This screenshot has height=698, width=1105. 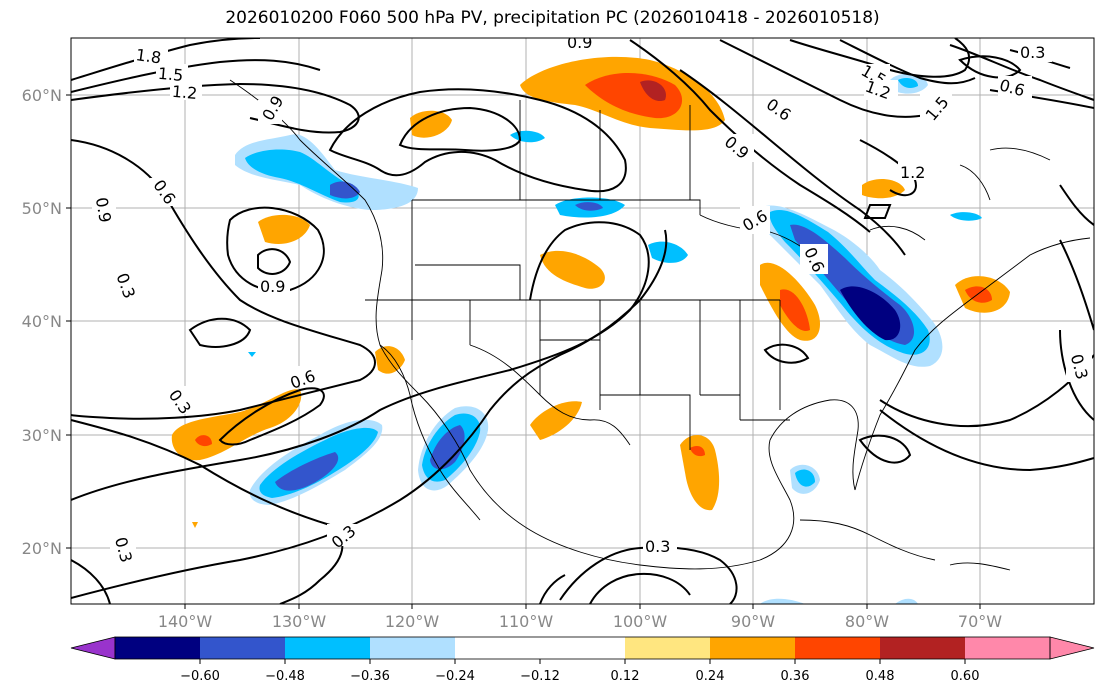 What do you see at coordinates (965, 676) in the screenshot?
I see `colorbar-tick-label: 0.60` at bounding box center [965, 676].